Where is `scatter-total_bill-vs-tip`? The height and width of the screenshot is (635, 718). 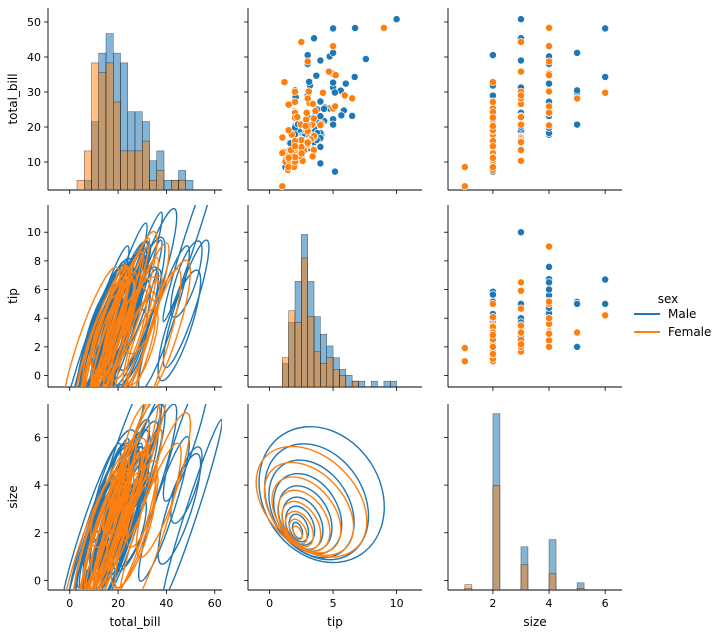
scatter-total_bill-vs-tip is located at coordinates (339, 102).